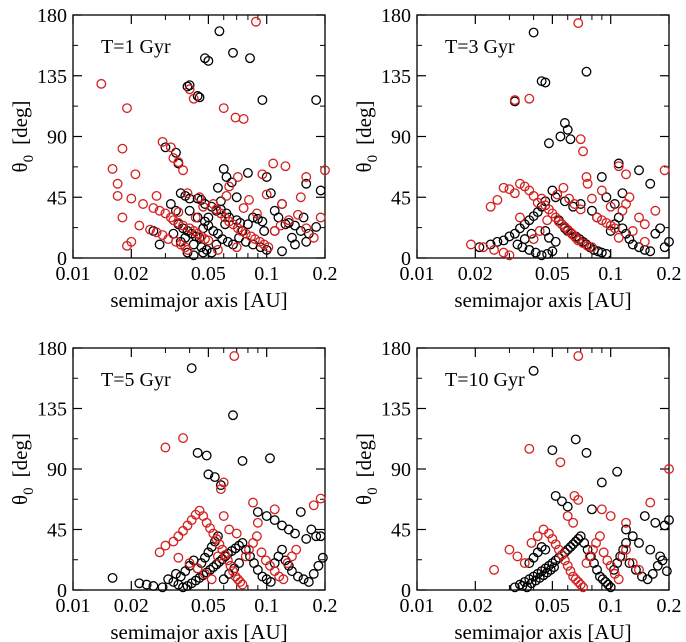 The width and height of the screenshot is (686, 642). Describe the element at coordinates (396, 349) in the screenshot. I see `y-tick-label: 180` at that location.